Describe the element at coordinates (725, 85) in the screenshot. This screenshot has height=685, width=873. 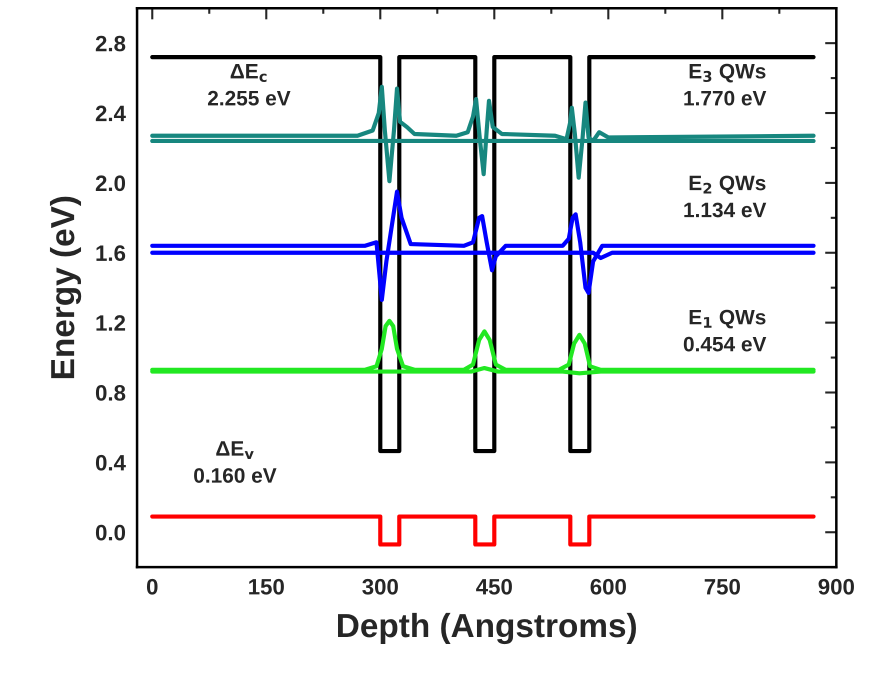
I see `annotation: E$_{3}$ QWs 1.770 eV` at that location.